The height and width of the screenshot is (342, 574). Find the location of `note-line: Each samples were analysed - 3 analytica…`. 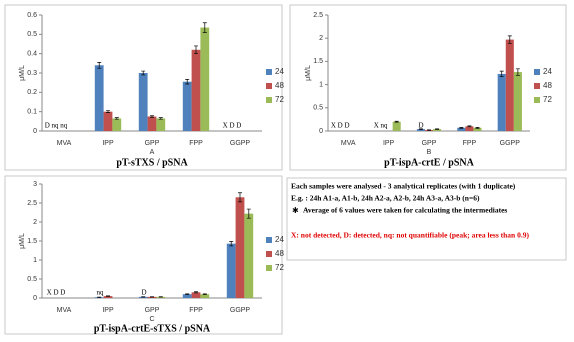

note-line: Each samples were analysed - 3 analytica… is located at coordinates (403, 186).